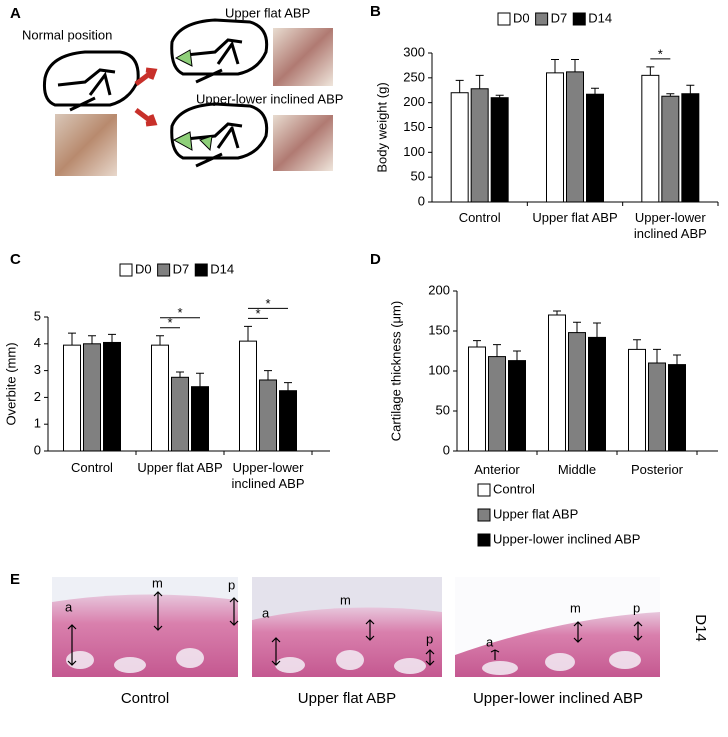 This screenshot has width=728, height=737. What do you see at coordinates (37, 369) in the screenshot?
I see `y-tick-label: 3` at bounding box center [37, 369].